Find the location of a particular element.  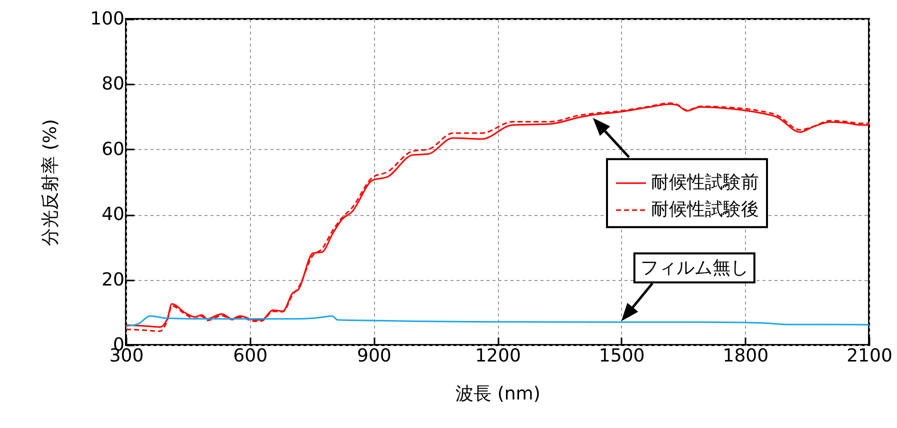

annotation: フィルム無し is located at coordinates (694, 267).